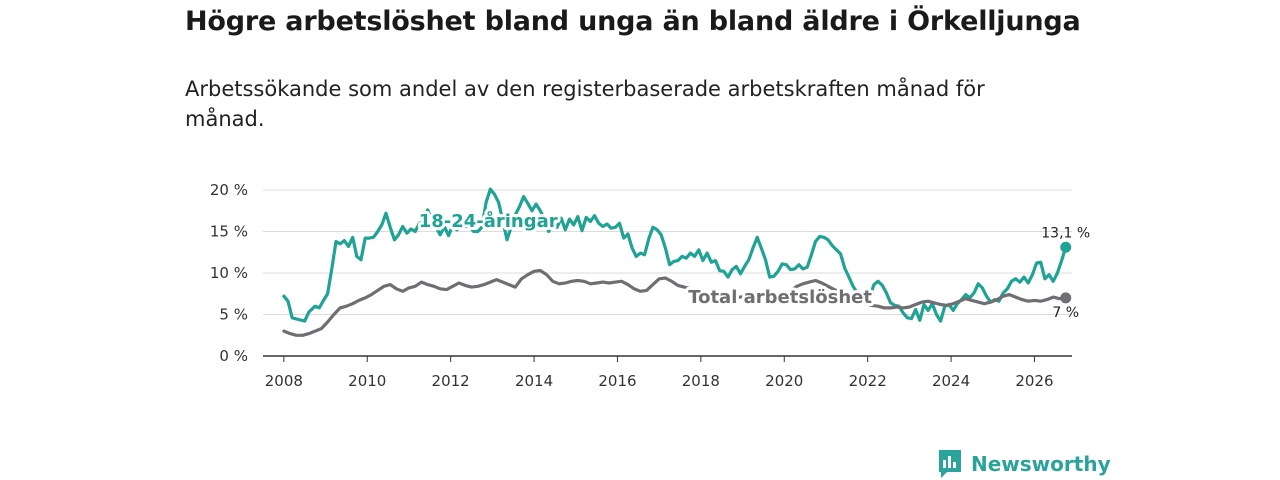 Image resolution: width=1280 pixels, height=480 pixels. I want to click on y-tick-label: 5 %, so click(233, 315).